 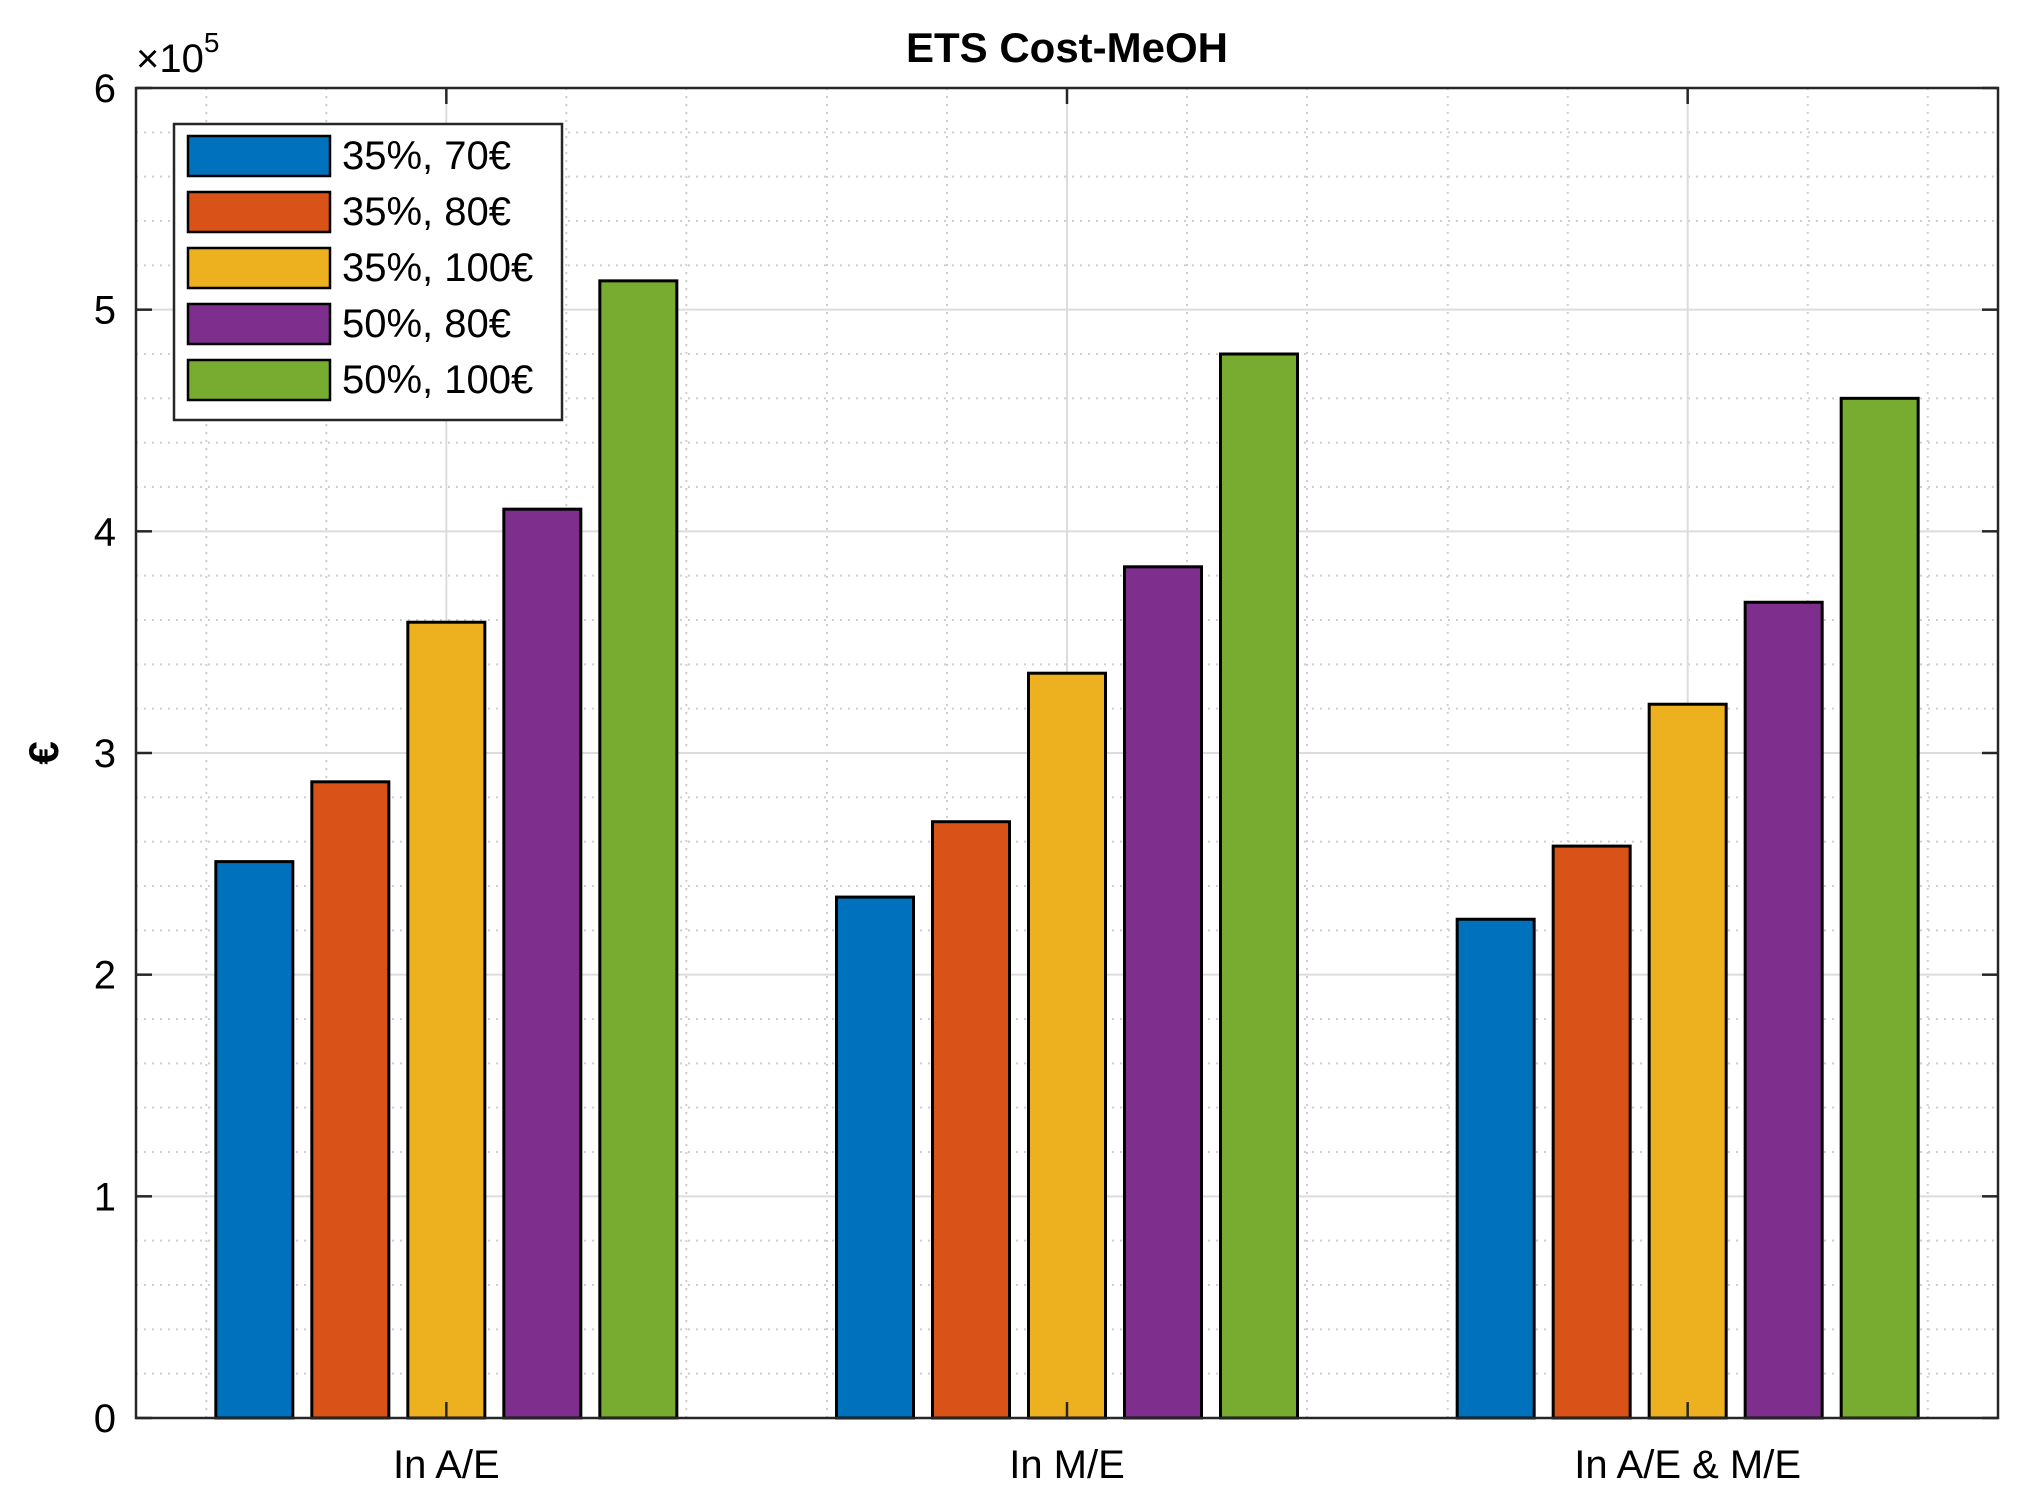 What do you see at coordinates (105, 1197) in the screenshot?
I see `y-tick-label: 1` at bounding box center [105, 1197].